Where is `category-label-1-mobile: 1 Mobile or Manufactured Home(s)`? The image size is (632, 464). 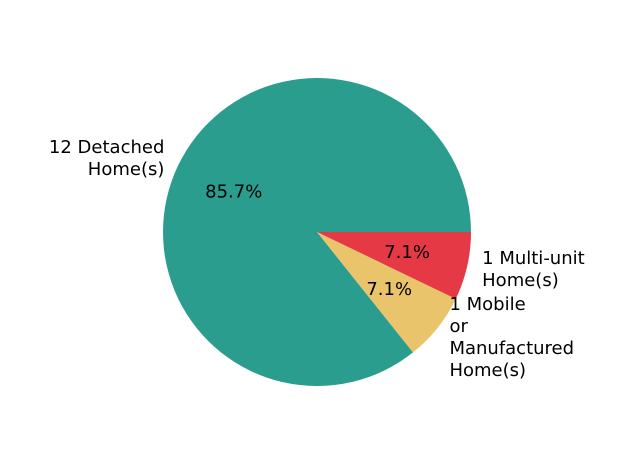 category-label-1-mobile: 1 Mobile or Manufactured Home(s) is located at coordinates (511, 337).